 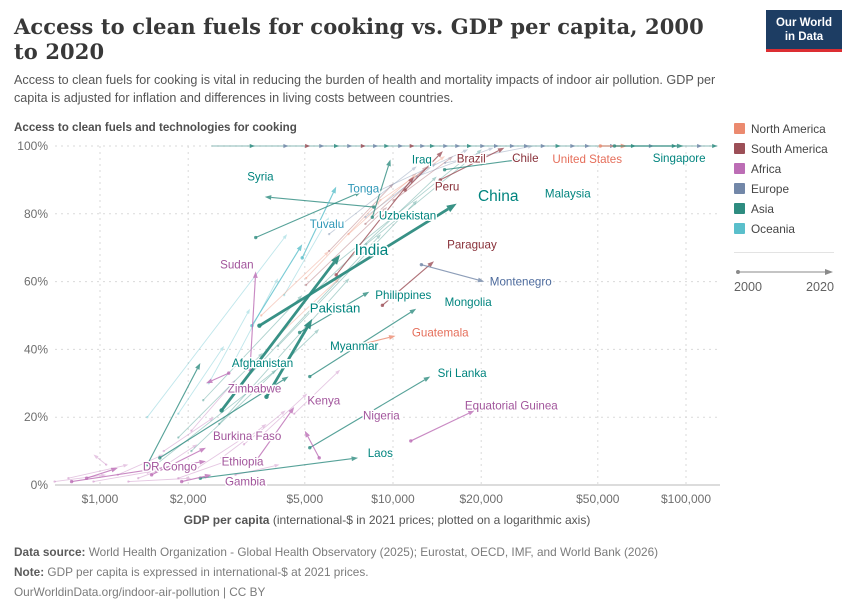 What do you see at coordinates (371, 250) in the screenshot?
I see `country-label-india: India` at bounding box center [371, 250].